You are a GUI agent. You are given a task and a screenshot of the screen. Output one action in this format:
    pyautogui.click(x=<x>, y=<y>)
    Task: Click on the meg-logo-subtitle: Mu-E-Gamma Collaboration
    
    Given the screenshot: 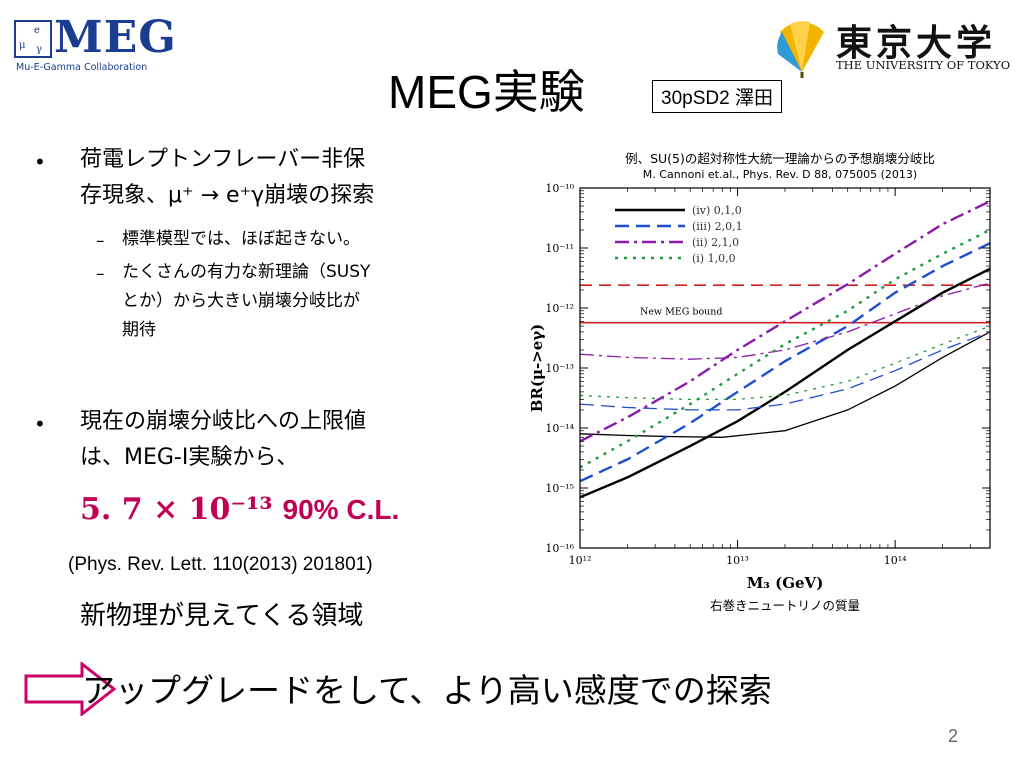 What is the action you would take?
    pyautogui.click(x=82, y=67)
    